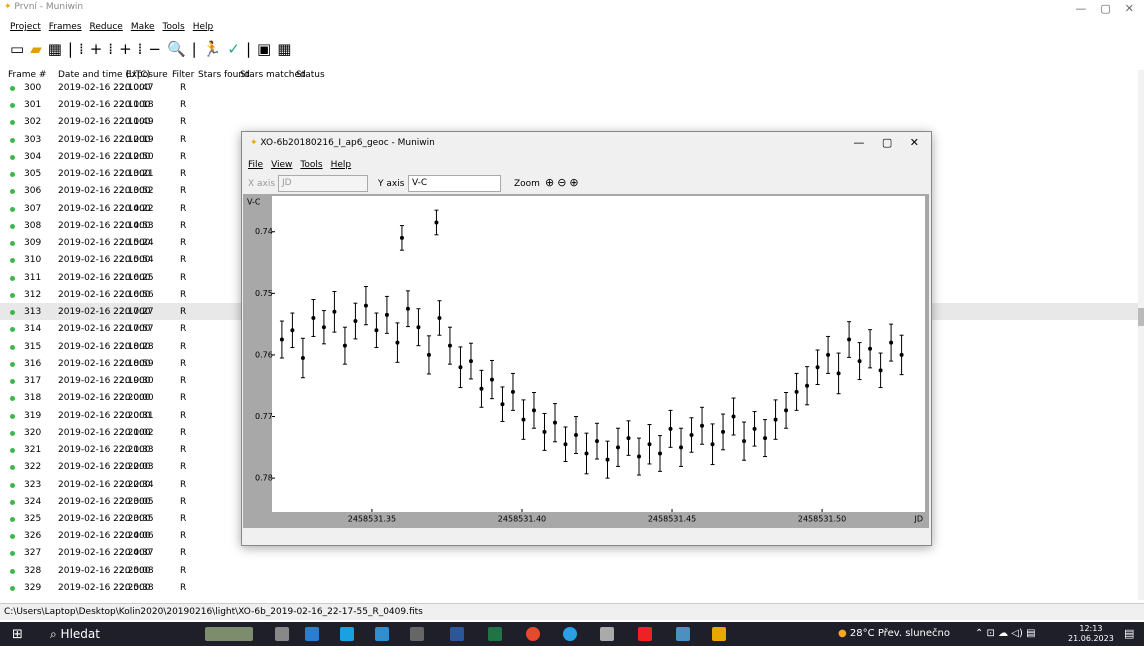  Describe the element at coordinates (49, 7) in the screenshot. I see `title-text: První - Muniwin` at that location.